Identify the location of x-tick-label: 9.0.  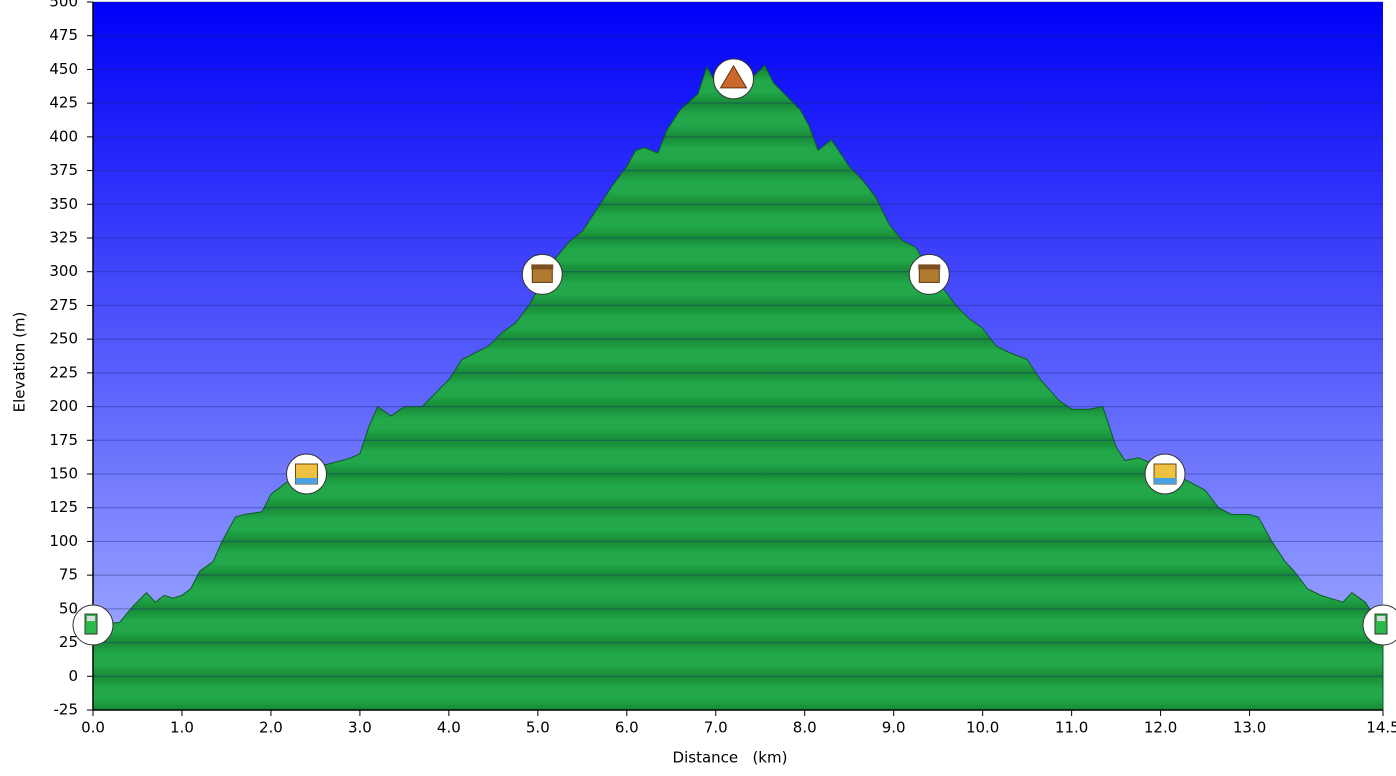
(894, 728).